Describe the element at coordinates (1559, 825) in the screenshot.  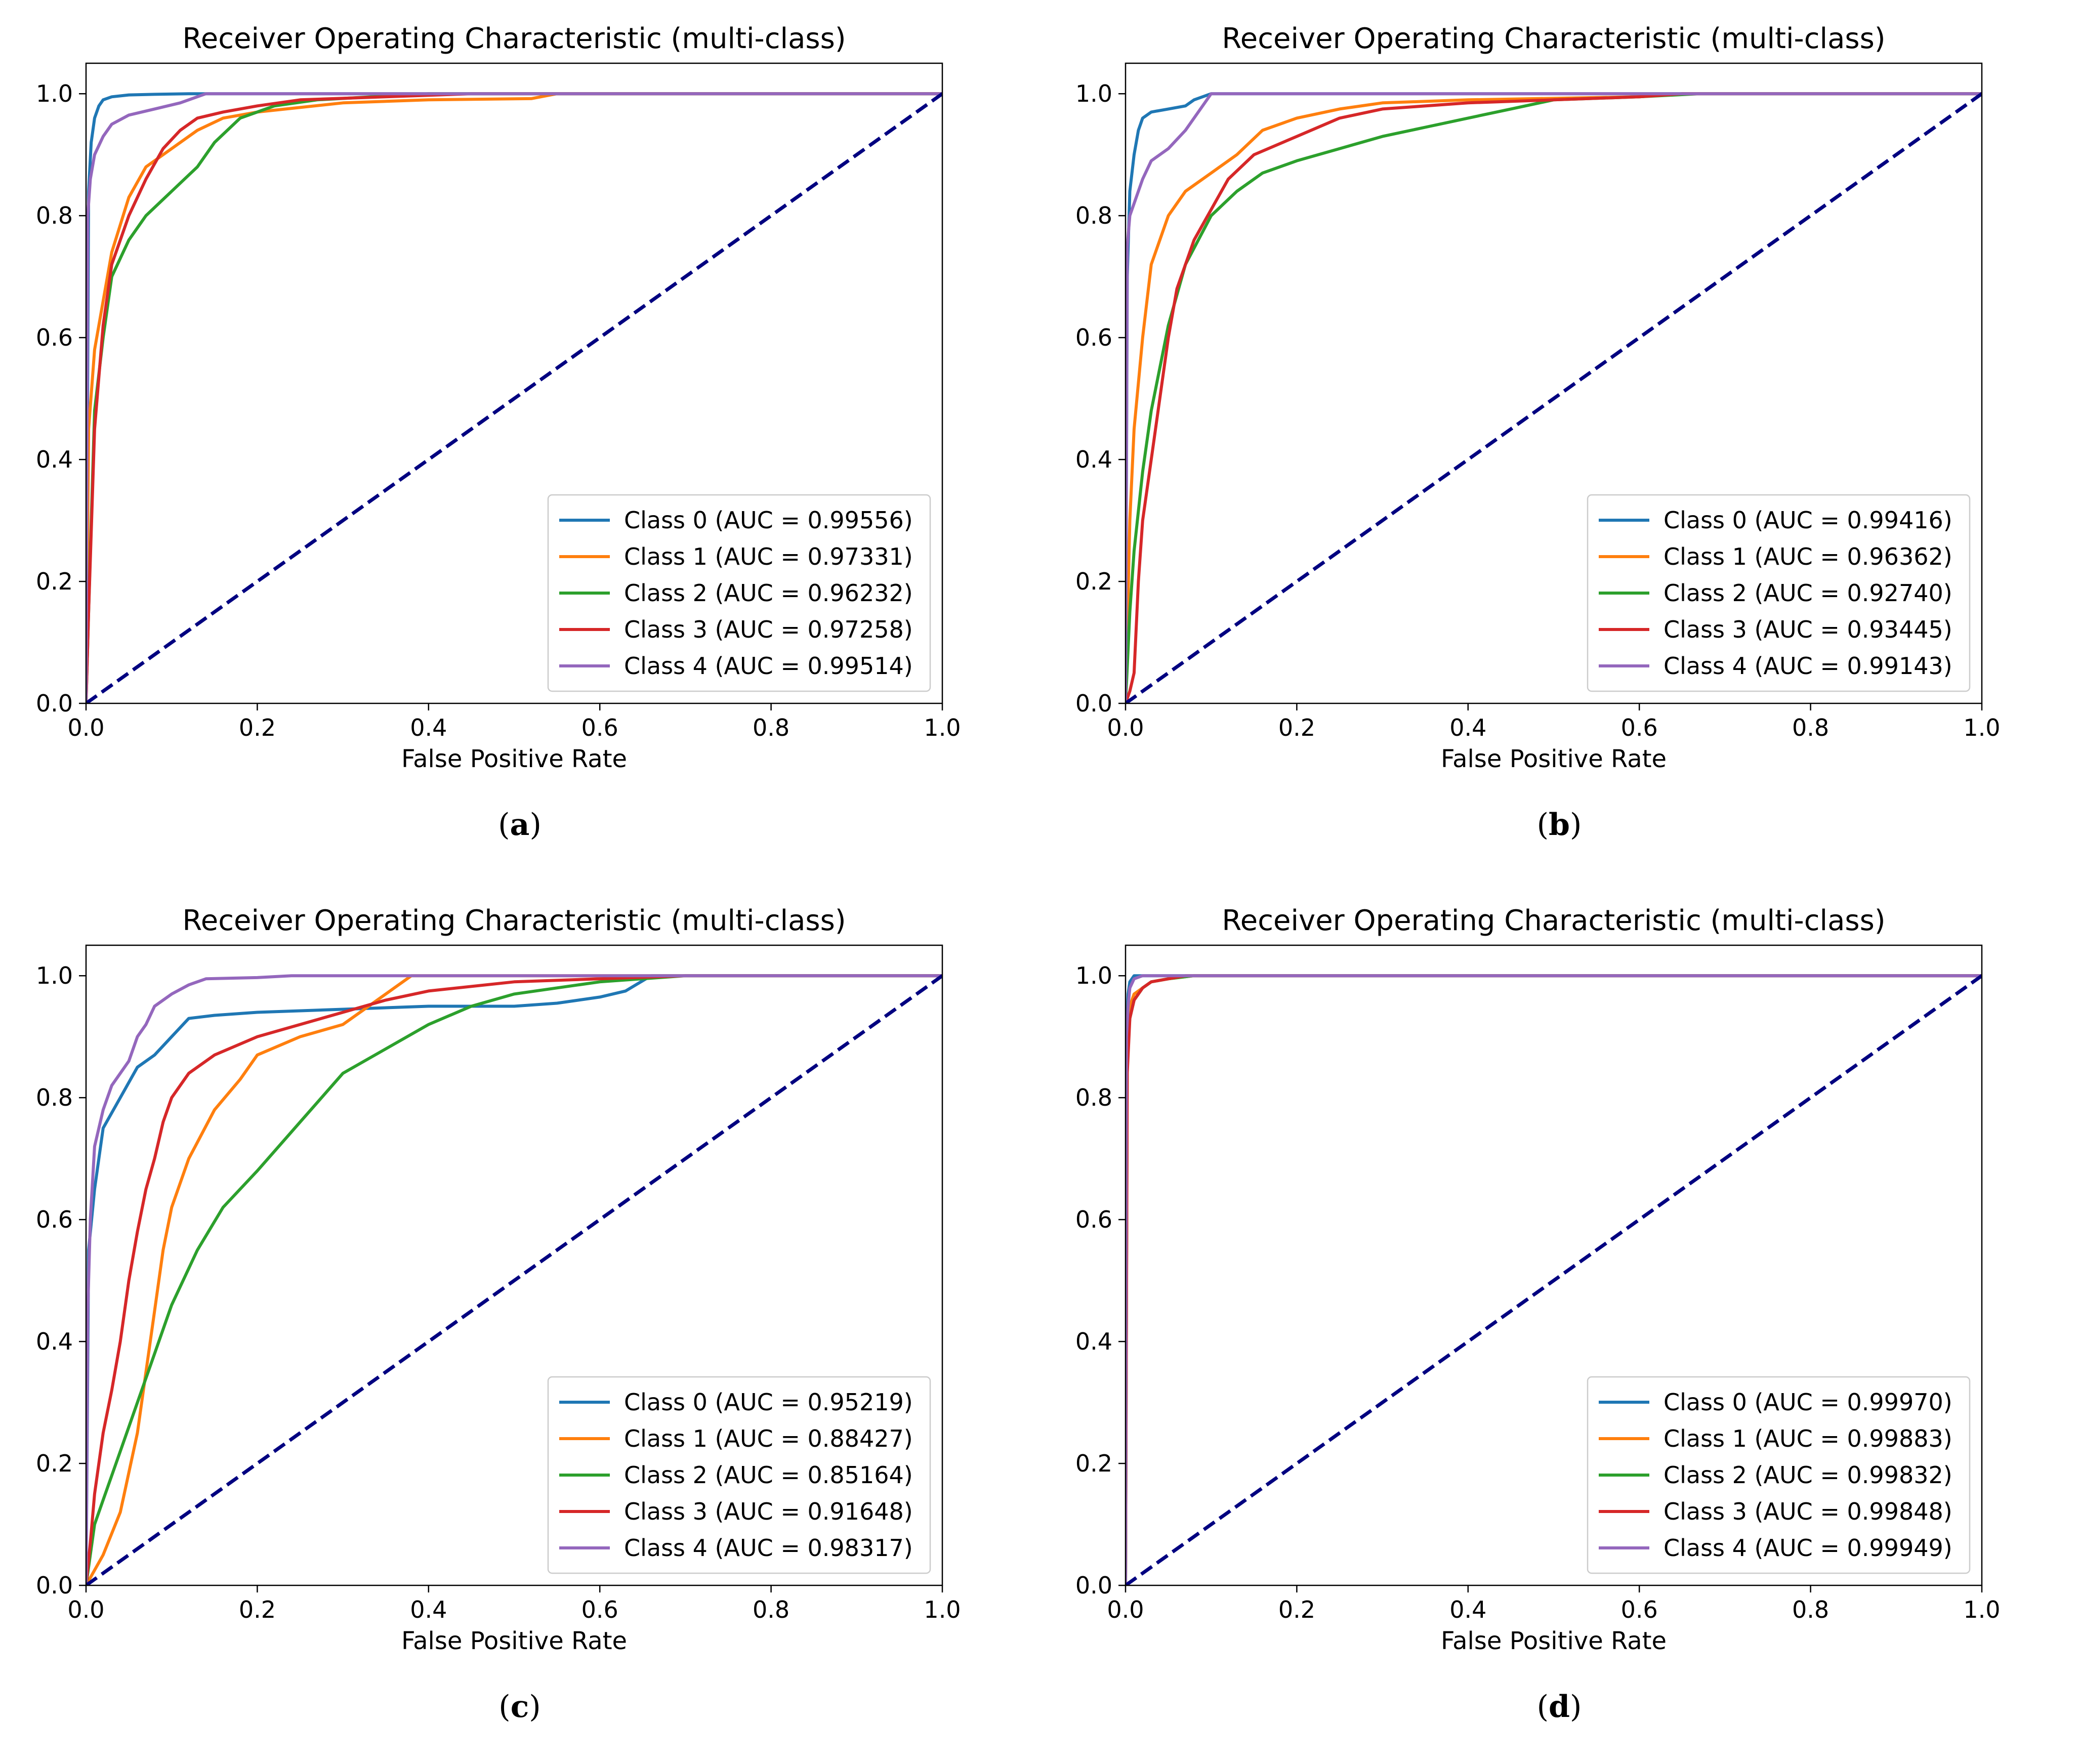
I see `caption-b: (b)` at that location.